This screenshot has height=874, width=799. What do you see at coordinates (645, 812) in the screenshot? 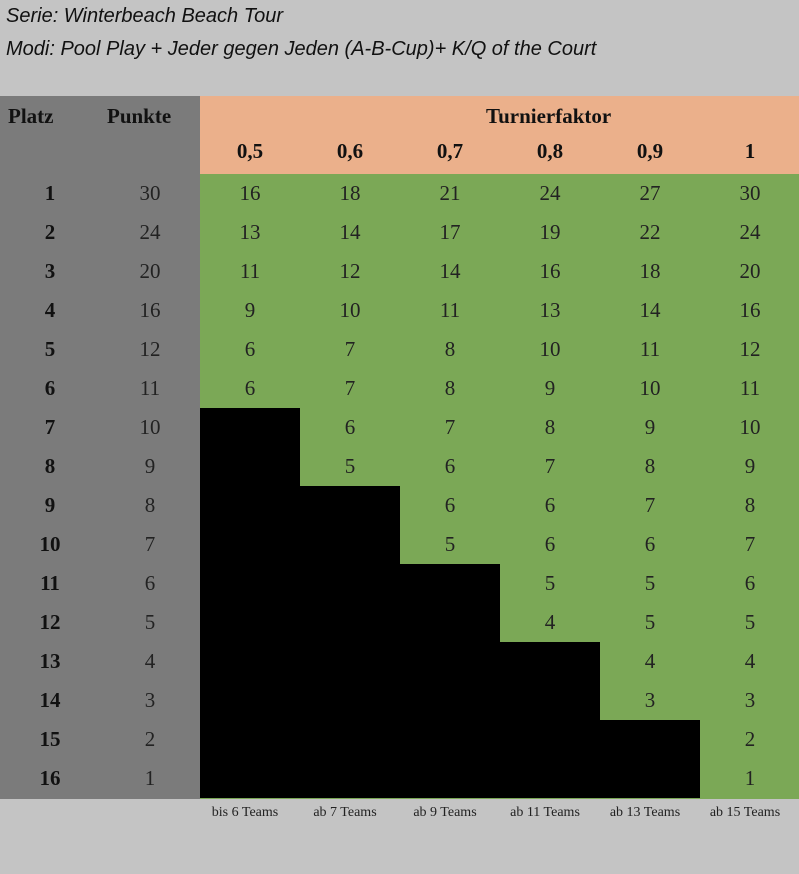
I see `team-count-label: ab 13 Teams` at bounding box center [645, 812].